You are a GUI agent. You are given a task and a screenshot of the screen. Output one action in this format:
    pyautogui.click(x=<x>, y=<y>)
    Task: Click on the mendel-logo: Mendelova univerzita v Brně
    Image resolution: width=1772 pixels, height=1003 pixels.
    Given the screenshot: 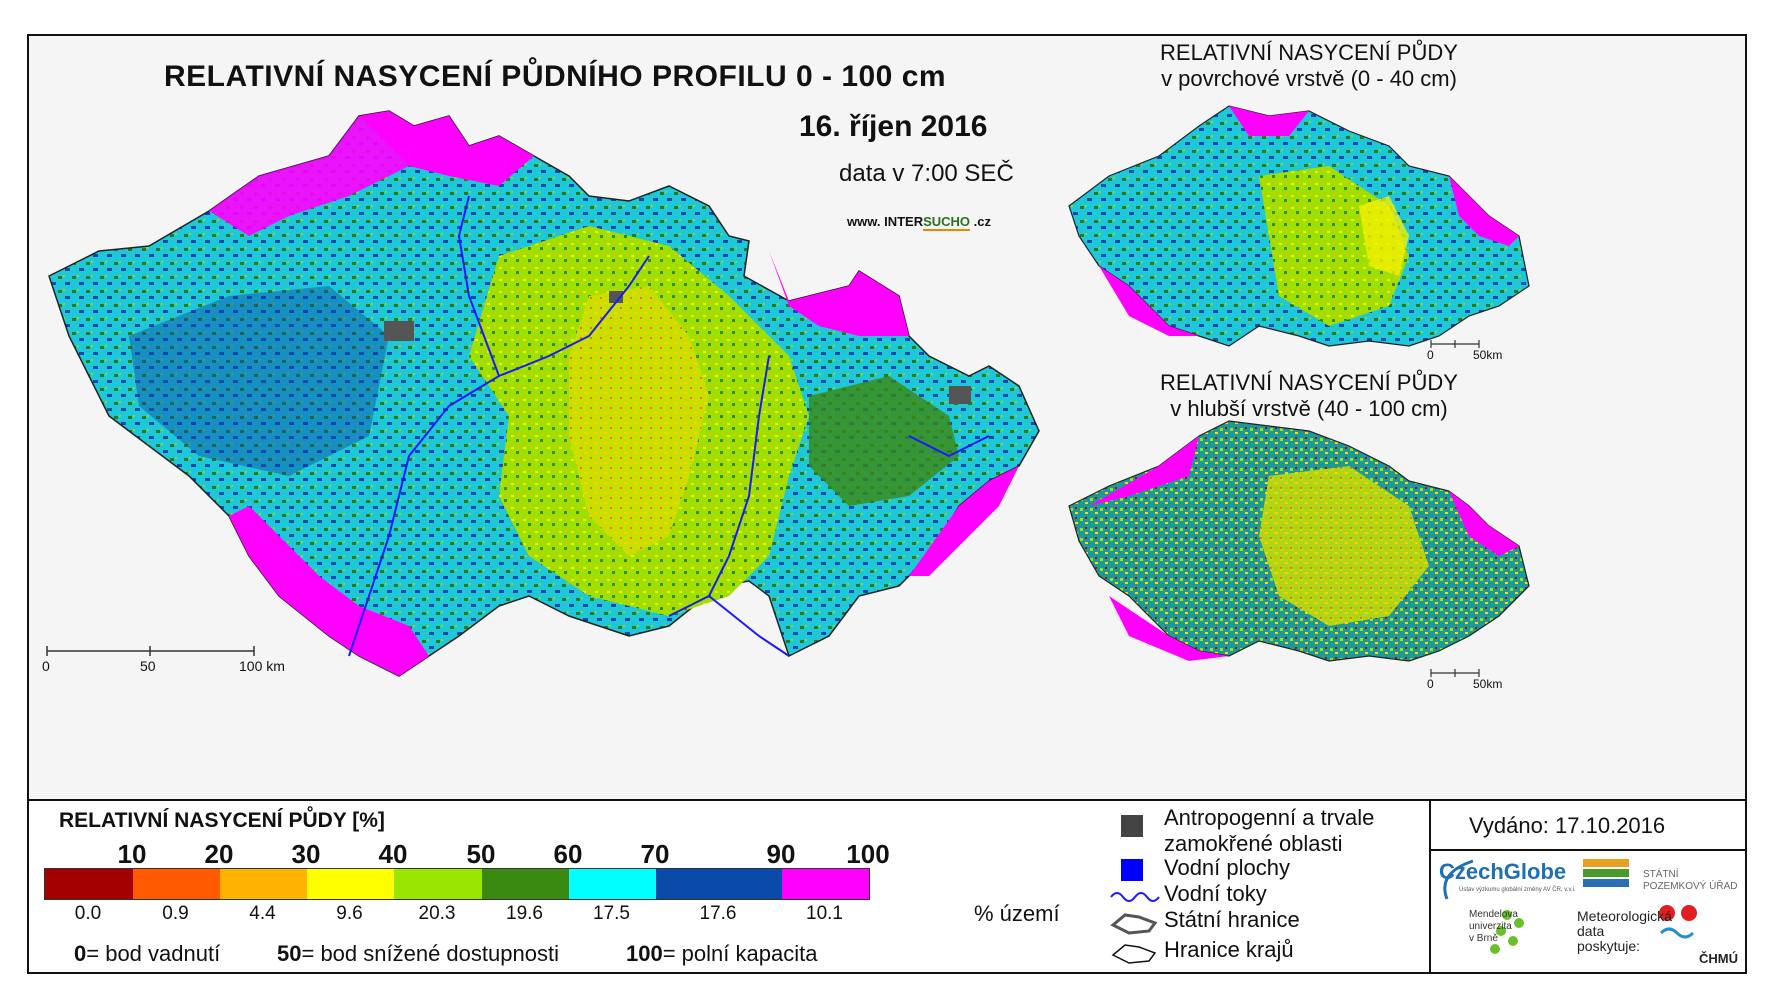 What is the action you would take?
    pyautogui.click(x=1493, y=927)
    